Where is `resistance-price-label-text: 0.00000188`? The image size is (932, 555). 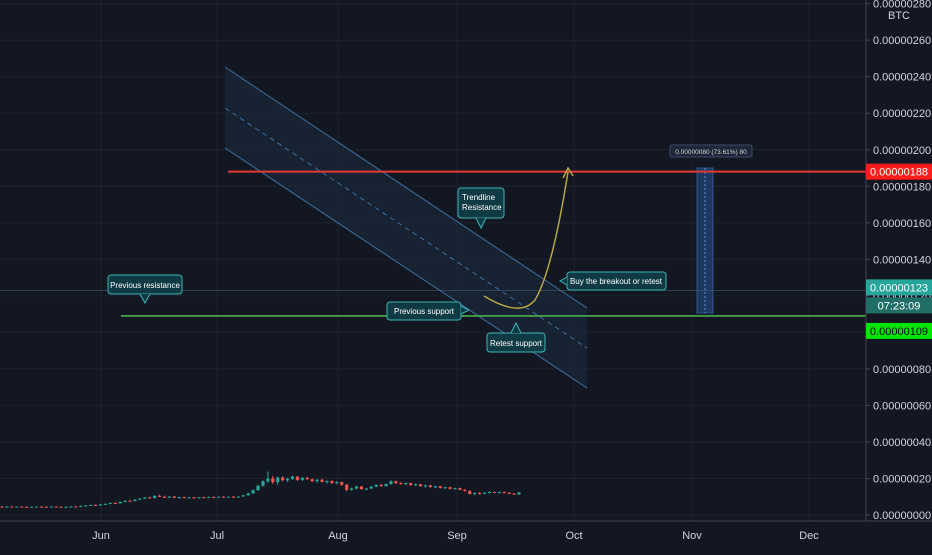
resistance-price-label-text: 0.00000188 is located at coordinates (899, 173).